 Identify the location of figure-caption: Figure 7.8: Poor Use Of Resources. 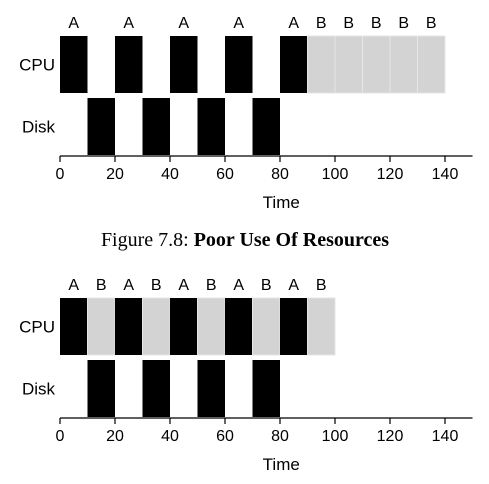
(245, 240).